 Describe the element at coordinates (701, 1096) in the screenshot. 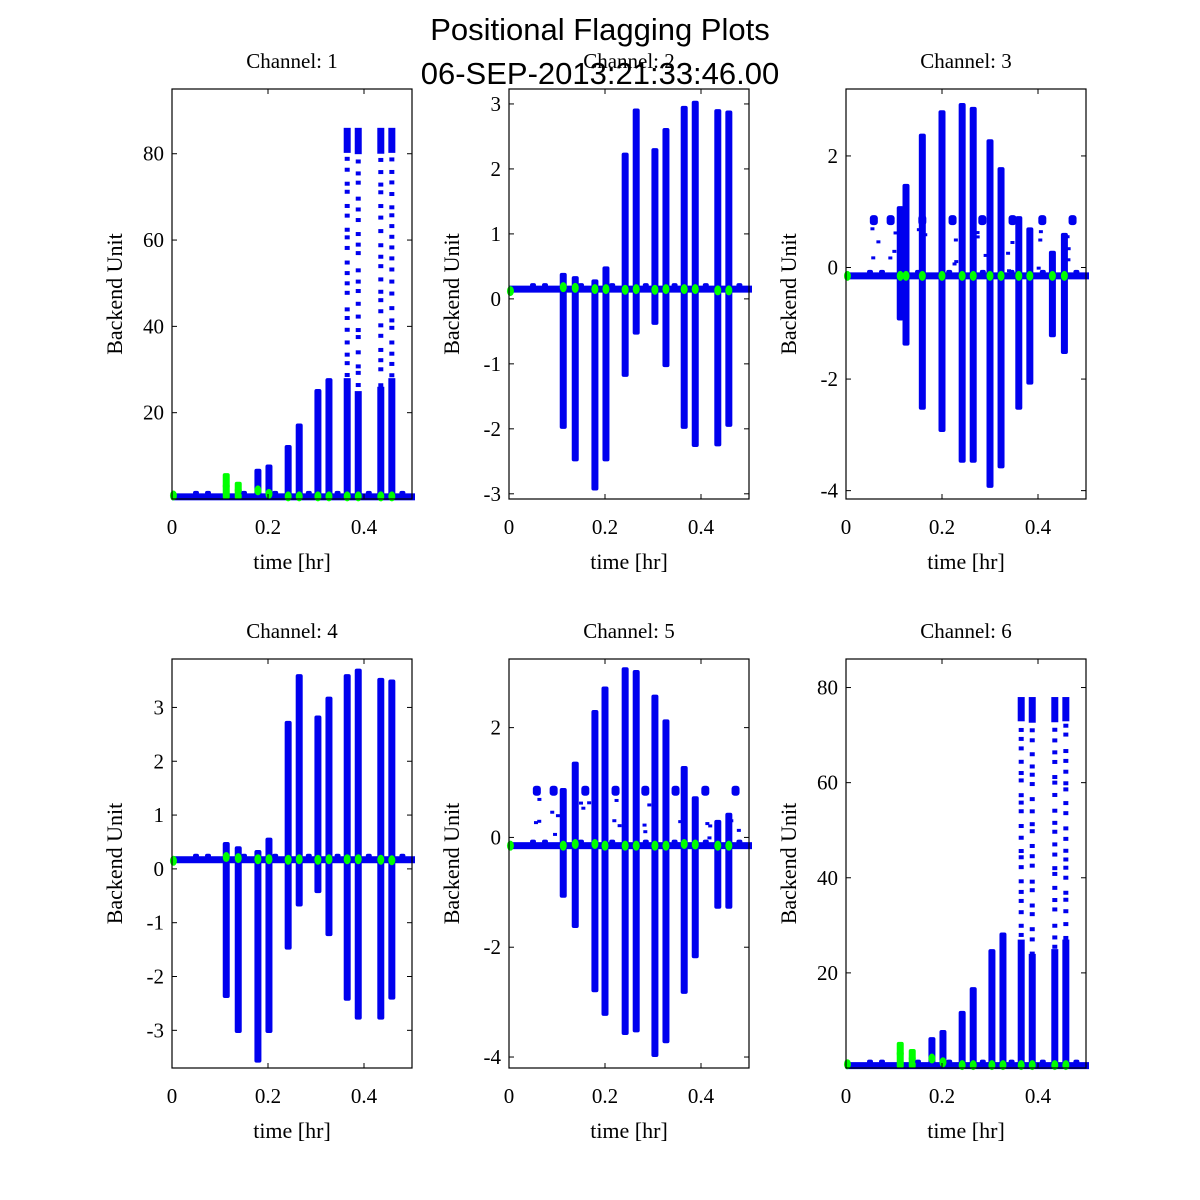

I see `x-tick-label: 0.4` at that location.